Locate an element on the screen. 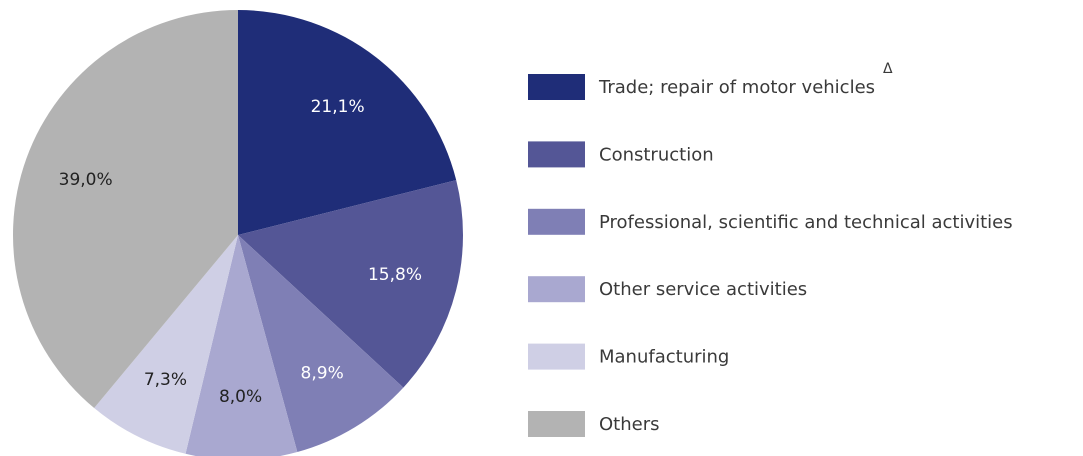 This screenshot has width=1083, height=456. slice-label: 8,0% is located at coordinates (240, 397).